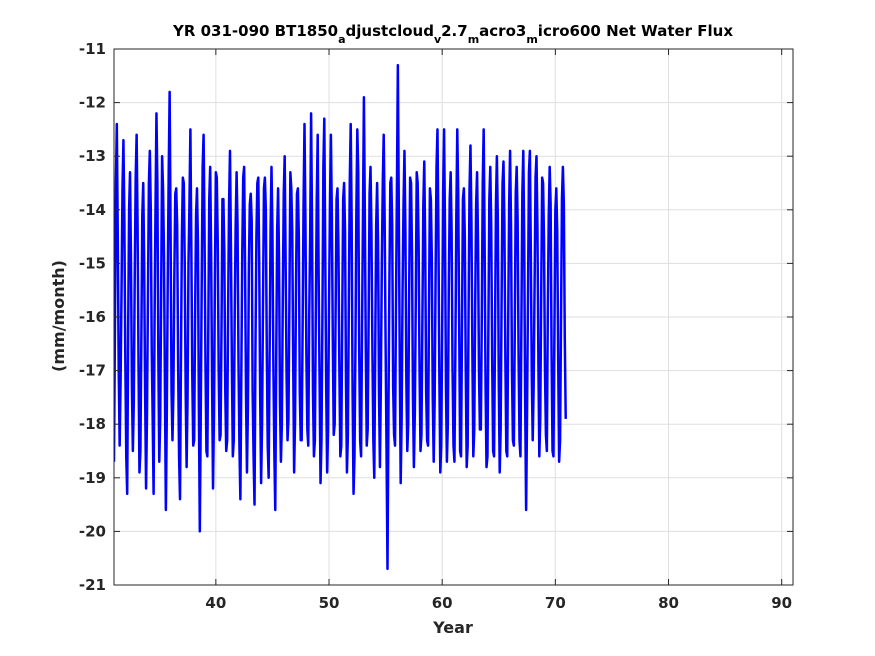 The height and width of the screenshot is (656, 875). Describe the element at coordinates (92, 210) in the screenshot. I see `y-tick-label: -14` at that location.